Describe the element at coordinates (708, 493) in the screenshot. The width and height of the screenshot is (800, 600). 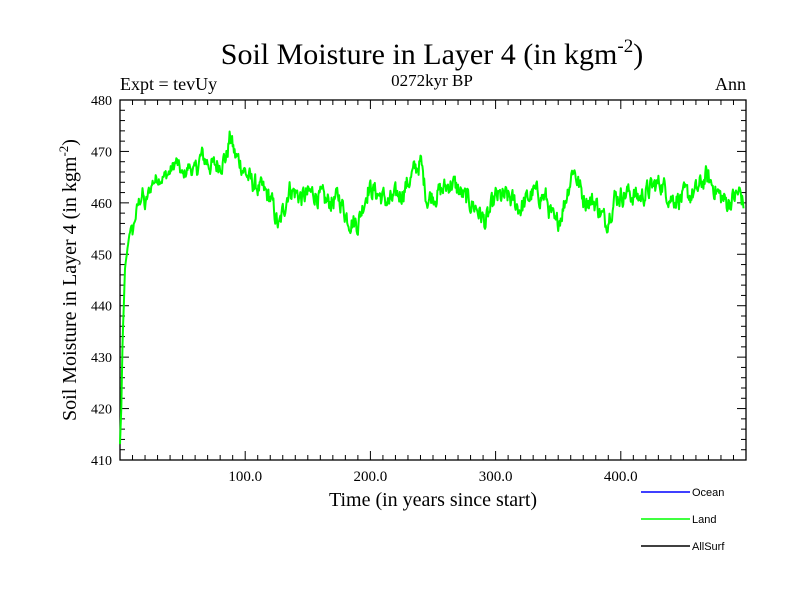
I see `legend-label-ocean: Ocean` at that location.